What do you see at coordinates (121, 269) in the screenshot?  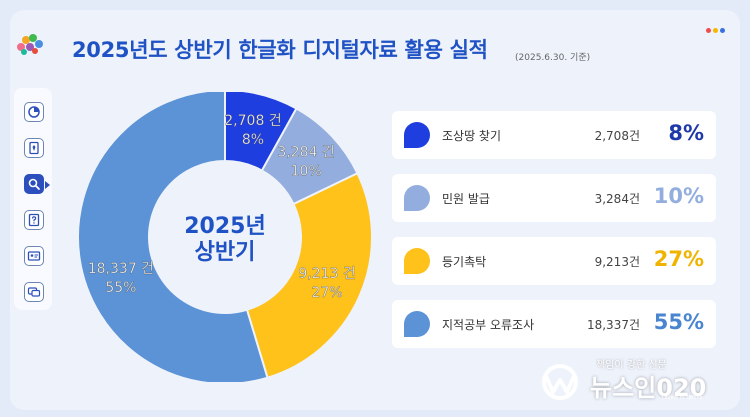 I see `slice-value-label: 18,337 건` at bounding box center [121, 269].